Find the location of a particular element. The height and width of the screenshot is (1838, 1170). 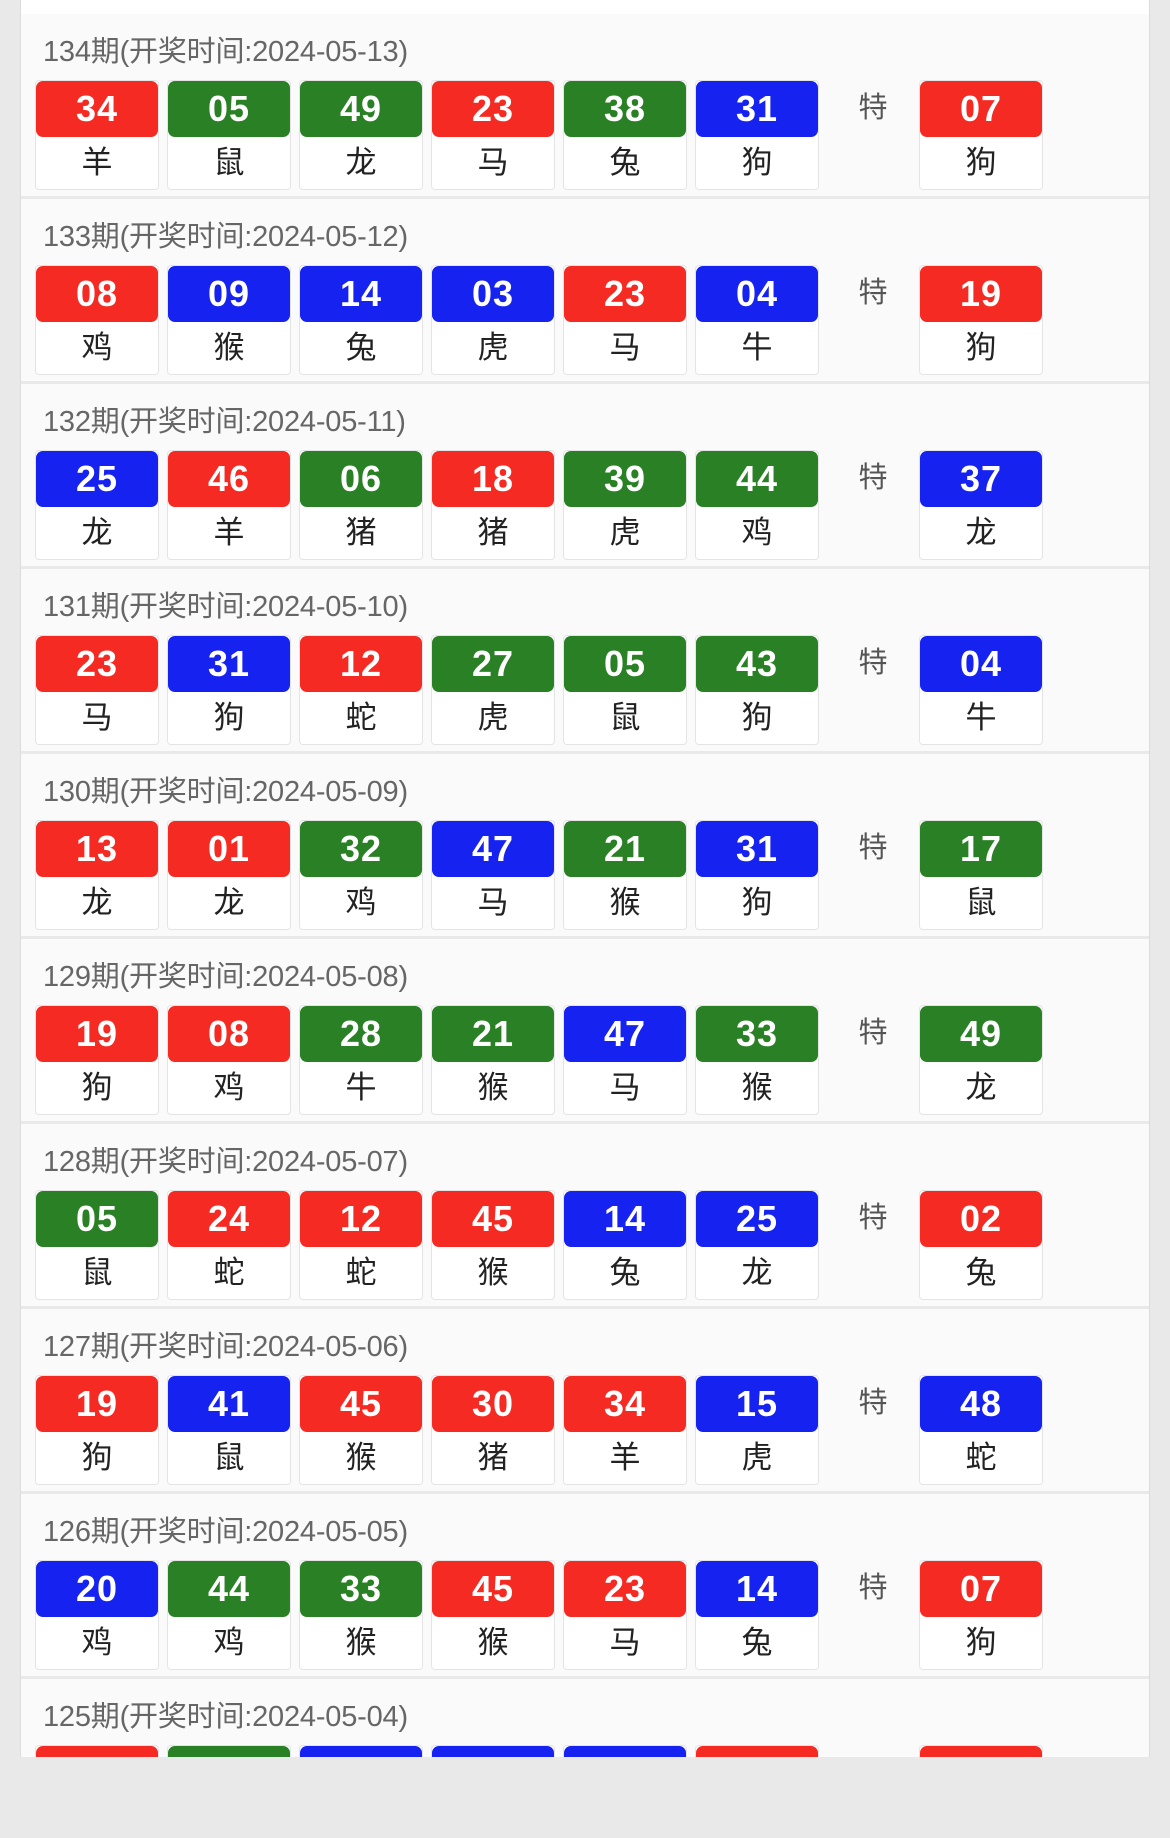

special-ball-cell: 37 龙 is located at coordinates (981, 505).